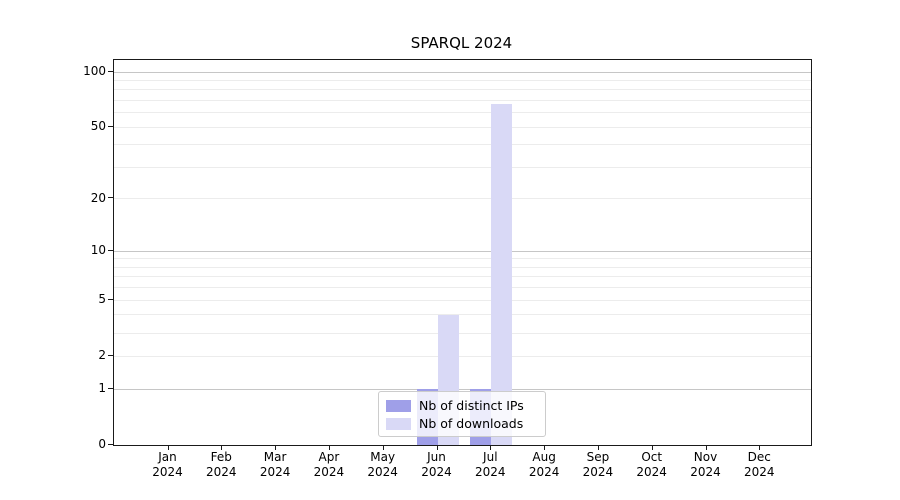 The image size is (900, 500). What do you see at coordinates (651, 464) in the screenshot?
I see `x-tick-label: Oct 2024` at bounding box center [651, 464].